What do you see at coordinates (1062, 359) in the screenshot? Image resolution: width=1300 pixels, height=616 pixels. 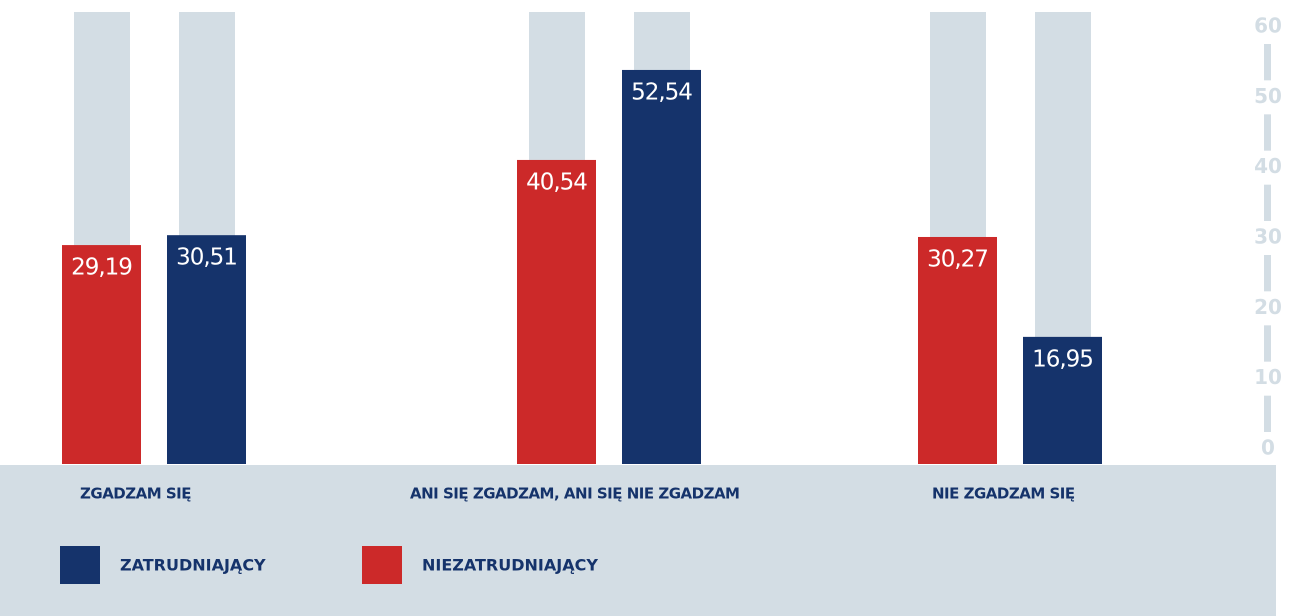 I see `value-label: 16,95` at bounding box center [1062, 359].